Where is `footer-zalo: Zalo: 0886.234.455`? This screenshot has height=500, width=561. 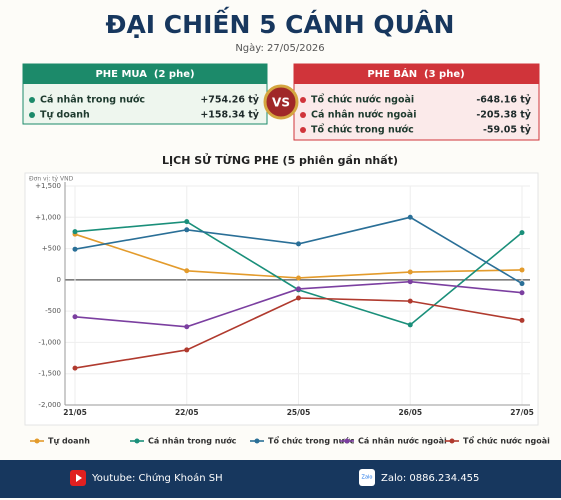 footer-zalo: Zalo: 0886.234.455 is located at coordinates (430, 478).